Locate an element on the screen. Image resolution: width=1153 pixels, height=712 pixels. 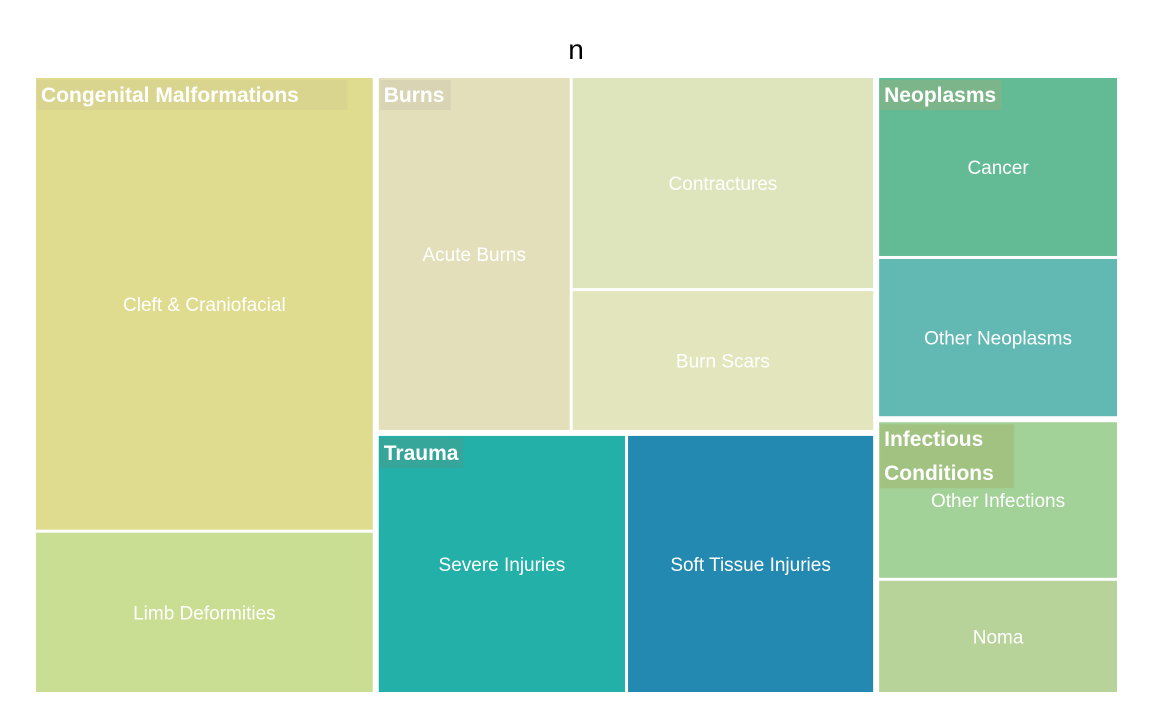
tile-label: Other Infections is located at coordinates (998, 501).